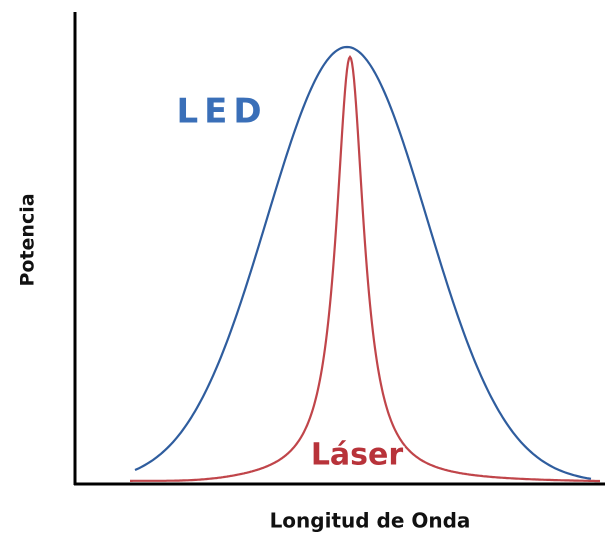 The width and height of the screenshot is (605, 535). Describe the element at coordinates (370, 521) in the screenshot. I see `x-axis-label: Longitud de Onda` at that location.